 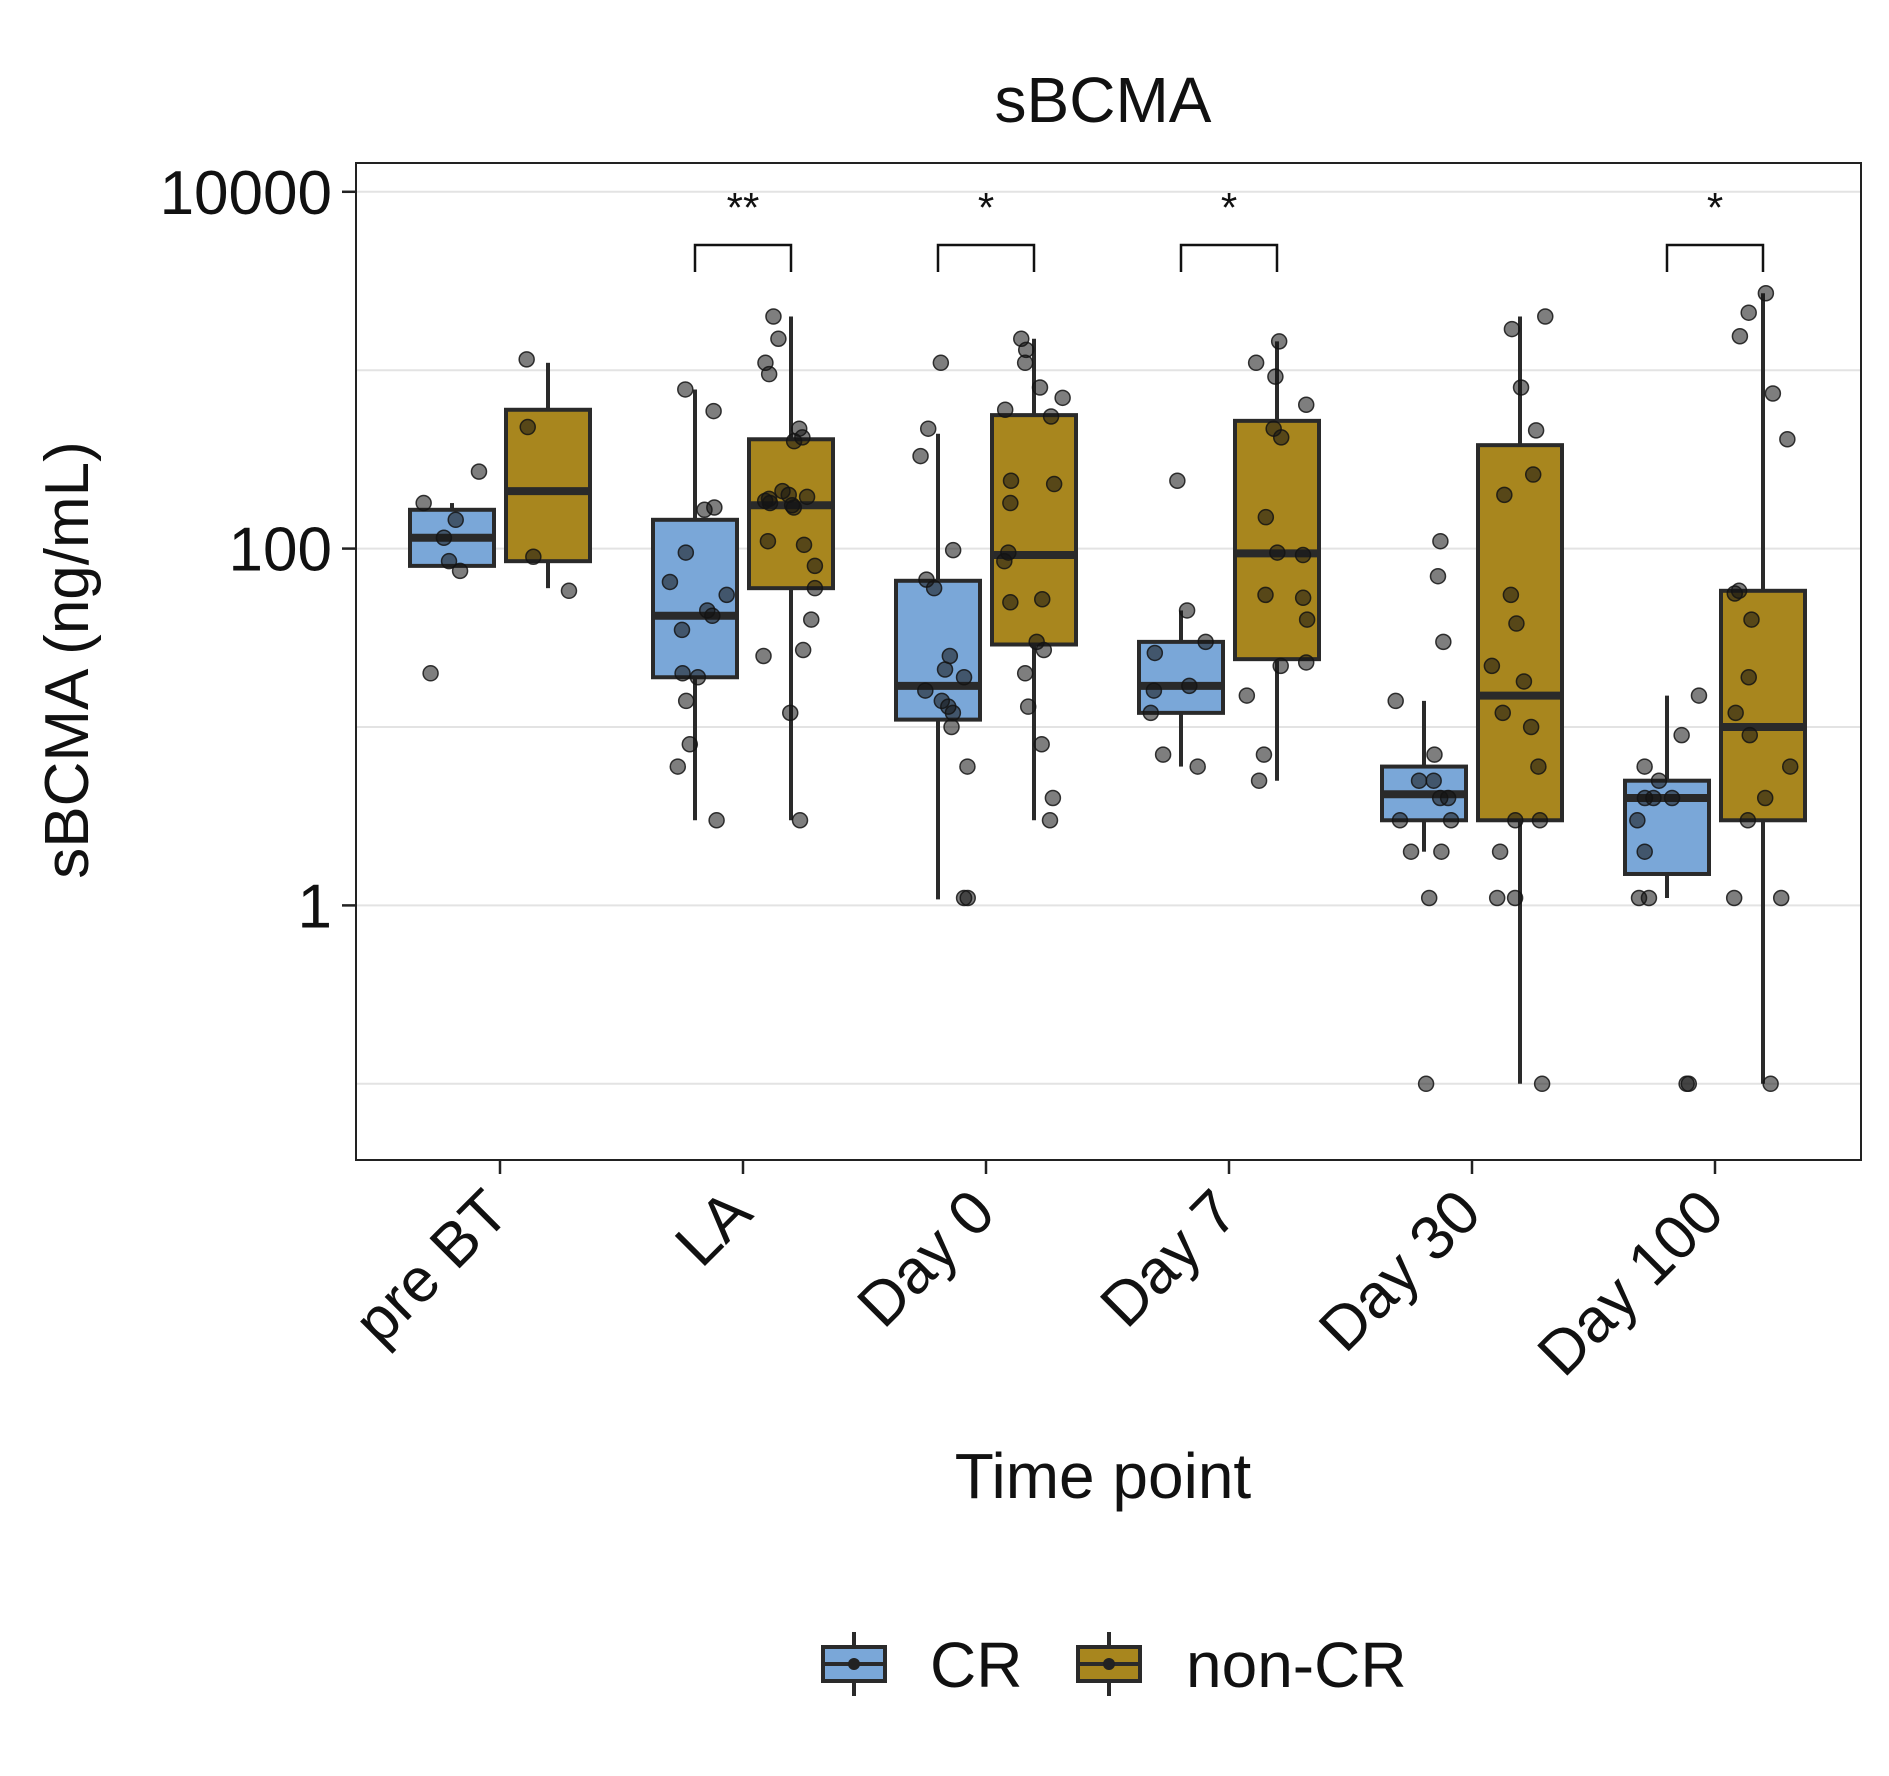 I want to click on y-axis-title: sBCMA (ng/mL), so click(x=67, y=660).